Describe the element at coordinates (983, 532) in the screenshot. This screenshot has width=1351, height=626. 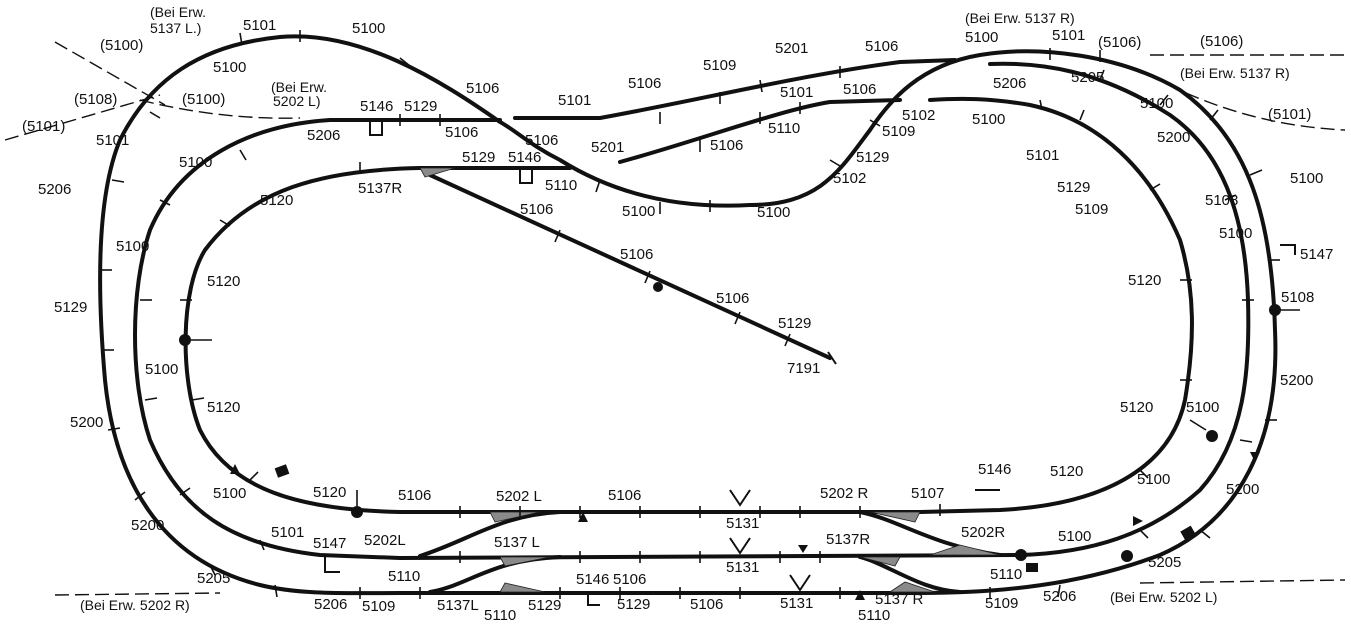
I see `track-label-l89: 5202R` at that location.